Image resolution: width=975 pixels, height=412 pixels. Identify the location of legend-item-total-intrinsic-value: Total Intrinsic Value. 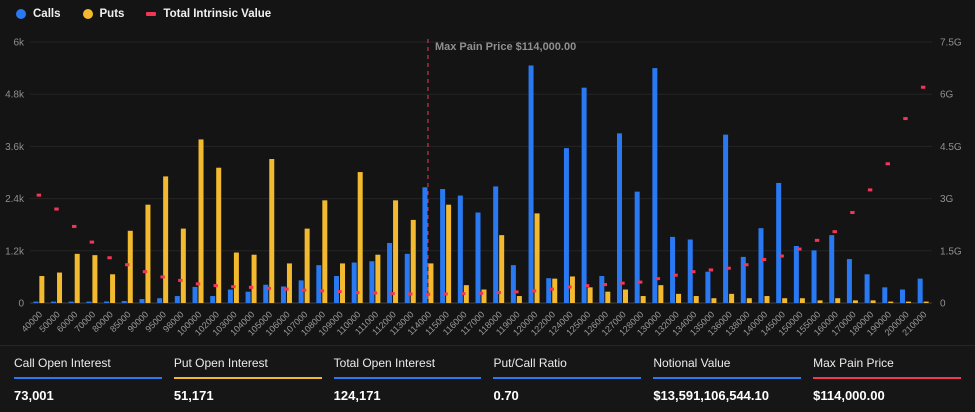
(208, 14).